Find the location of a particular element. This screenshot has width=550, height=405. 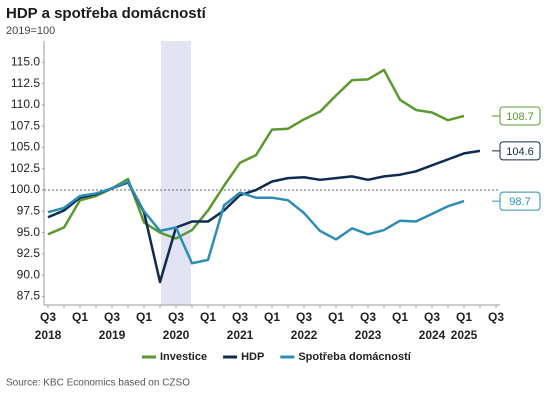

y-tick-label: 100.0 is located at coordinates (25, 189).